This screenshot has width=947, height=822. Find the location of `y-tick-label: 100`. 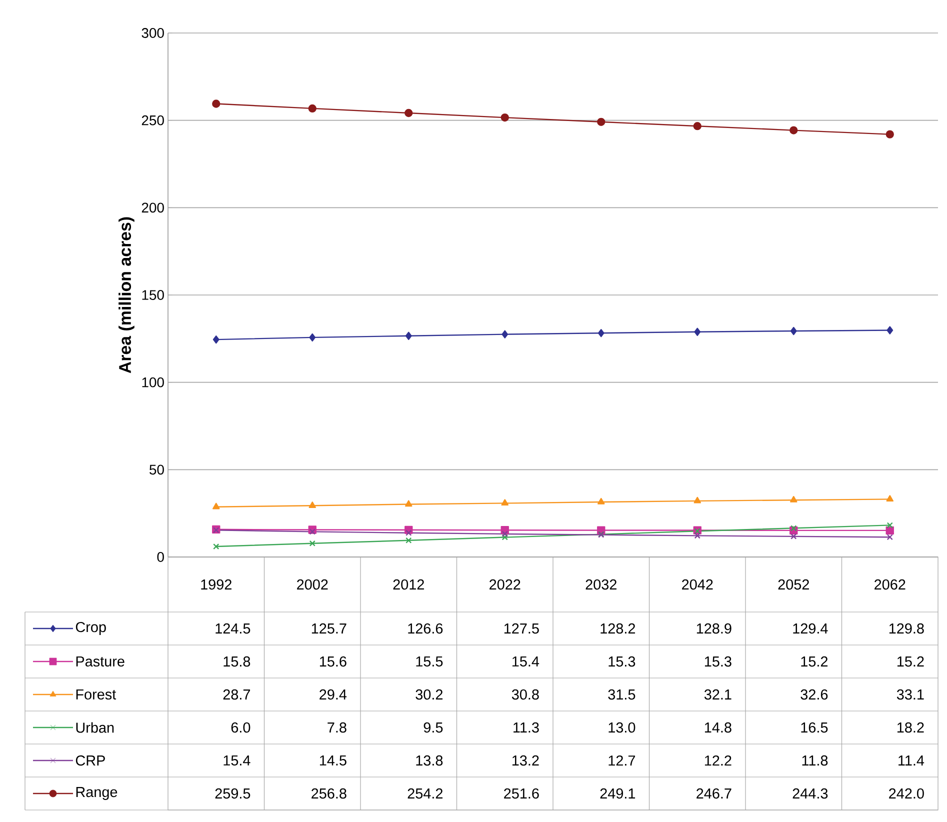

y-tick-label: 100 is located at coordinates (153, 382).